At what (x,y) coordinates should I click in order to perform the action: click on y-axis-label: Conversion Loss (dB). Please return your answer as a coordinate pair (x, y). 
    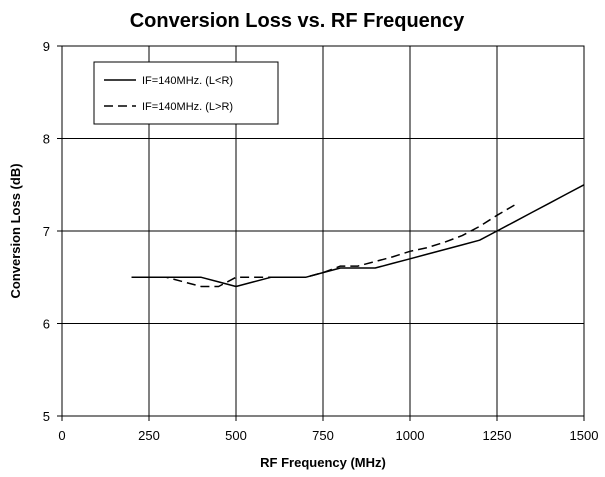
    Looking at the image, I should click on (15, 230).